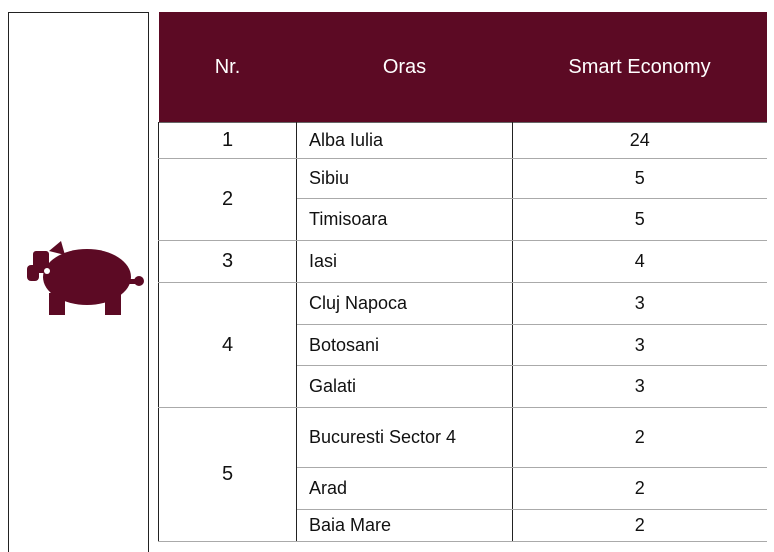 The width and height of the screenshot is (774, 552). Describe the element at coordinates (404, 261) in the screenshot. I see `city-cell: Iasi` at that location.